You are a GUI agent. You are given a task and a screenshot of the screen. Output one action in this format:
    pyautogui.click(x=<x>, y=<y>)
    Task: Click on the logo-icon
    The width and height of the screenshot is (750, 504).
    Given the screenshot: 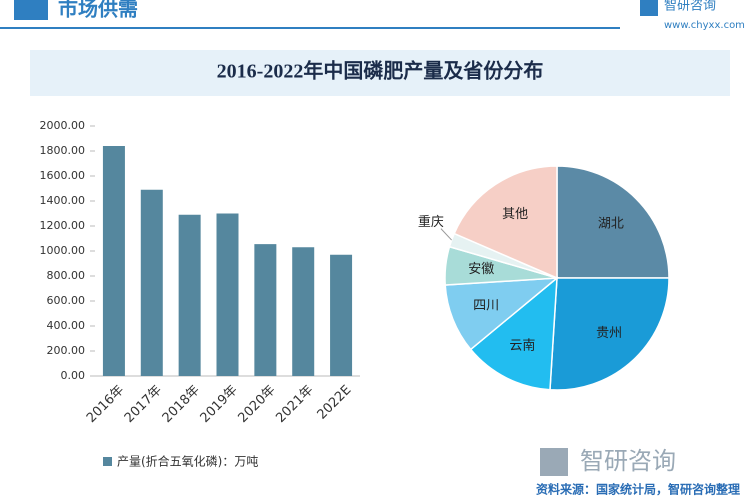 What is the action you would take?
    pyautogui.click(x=649, y=8)
    